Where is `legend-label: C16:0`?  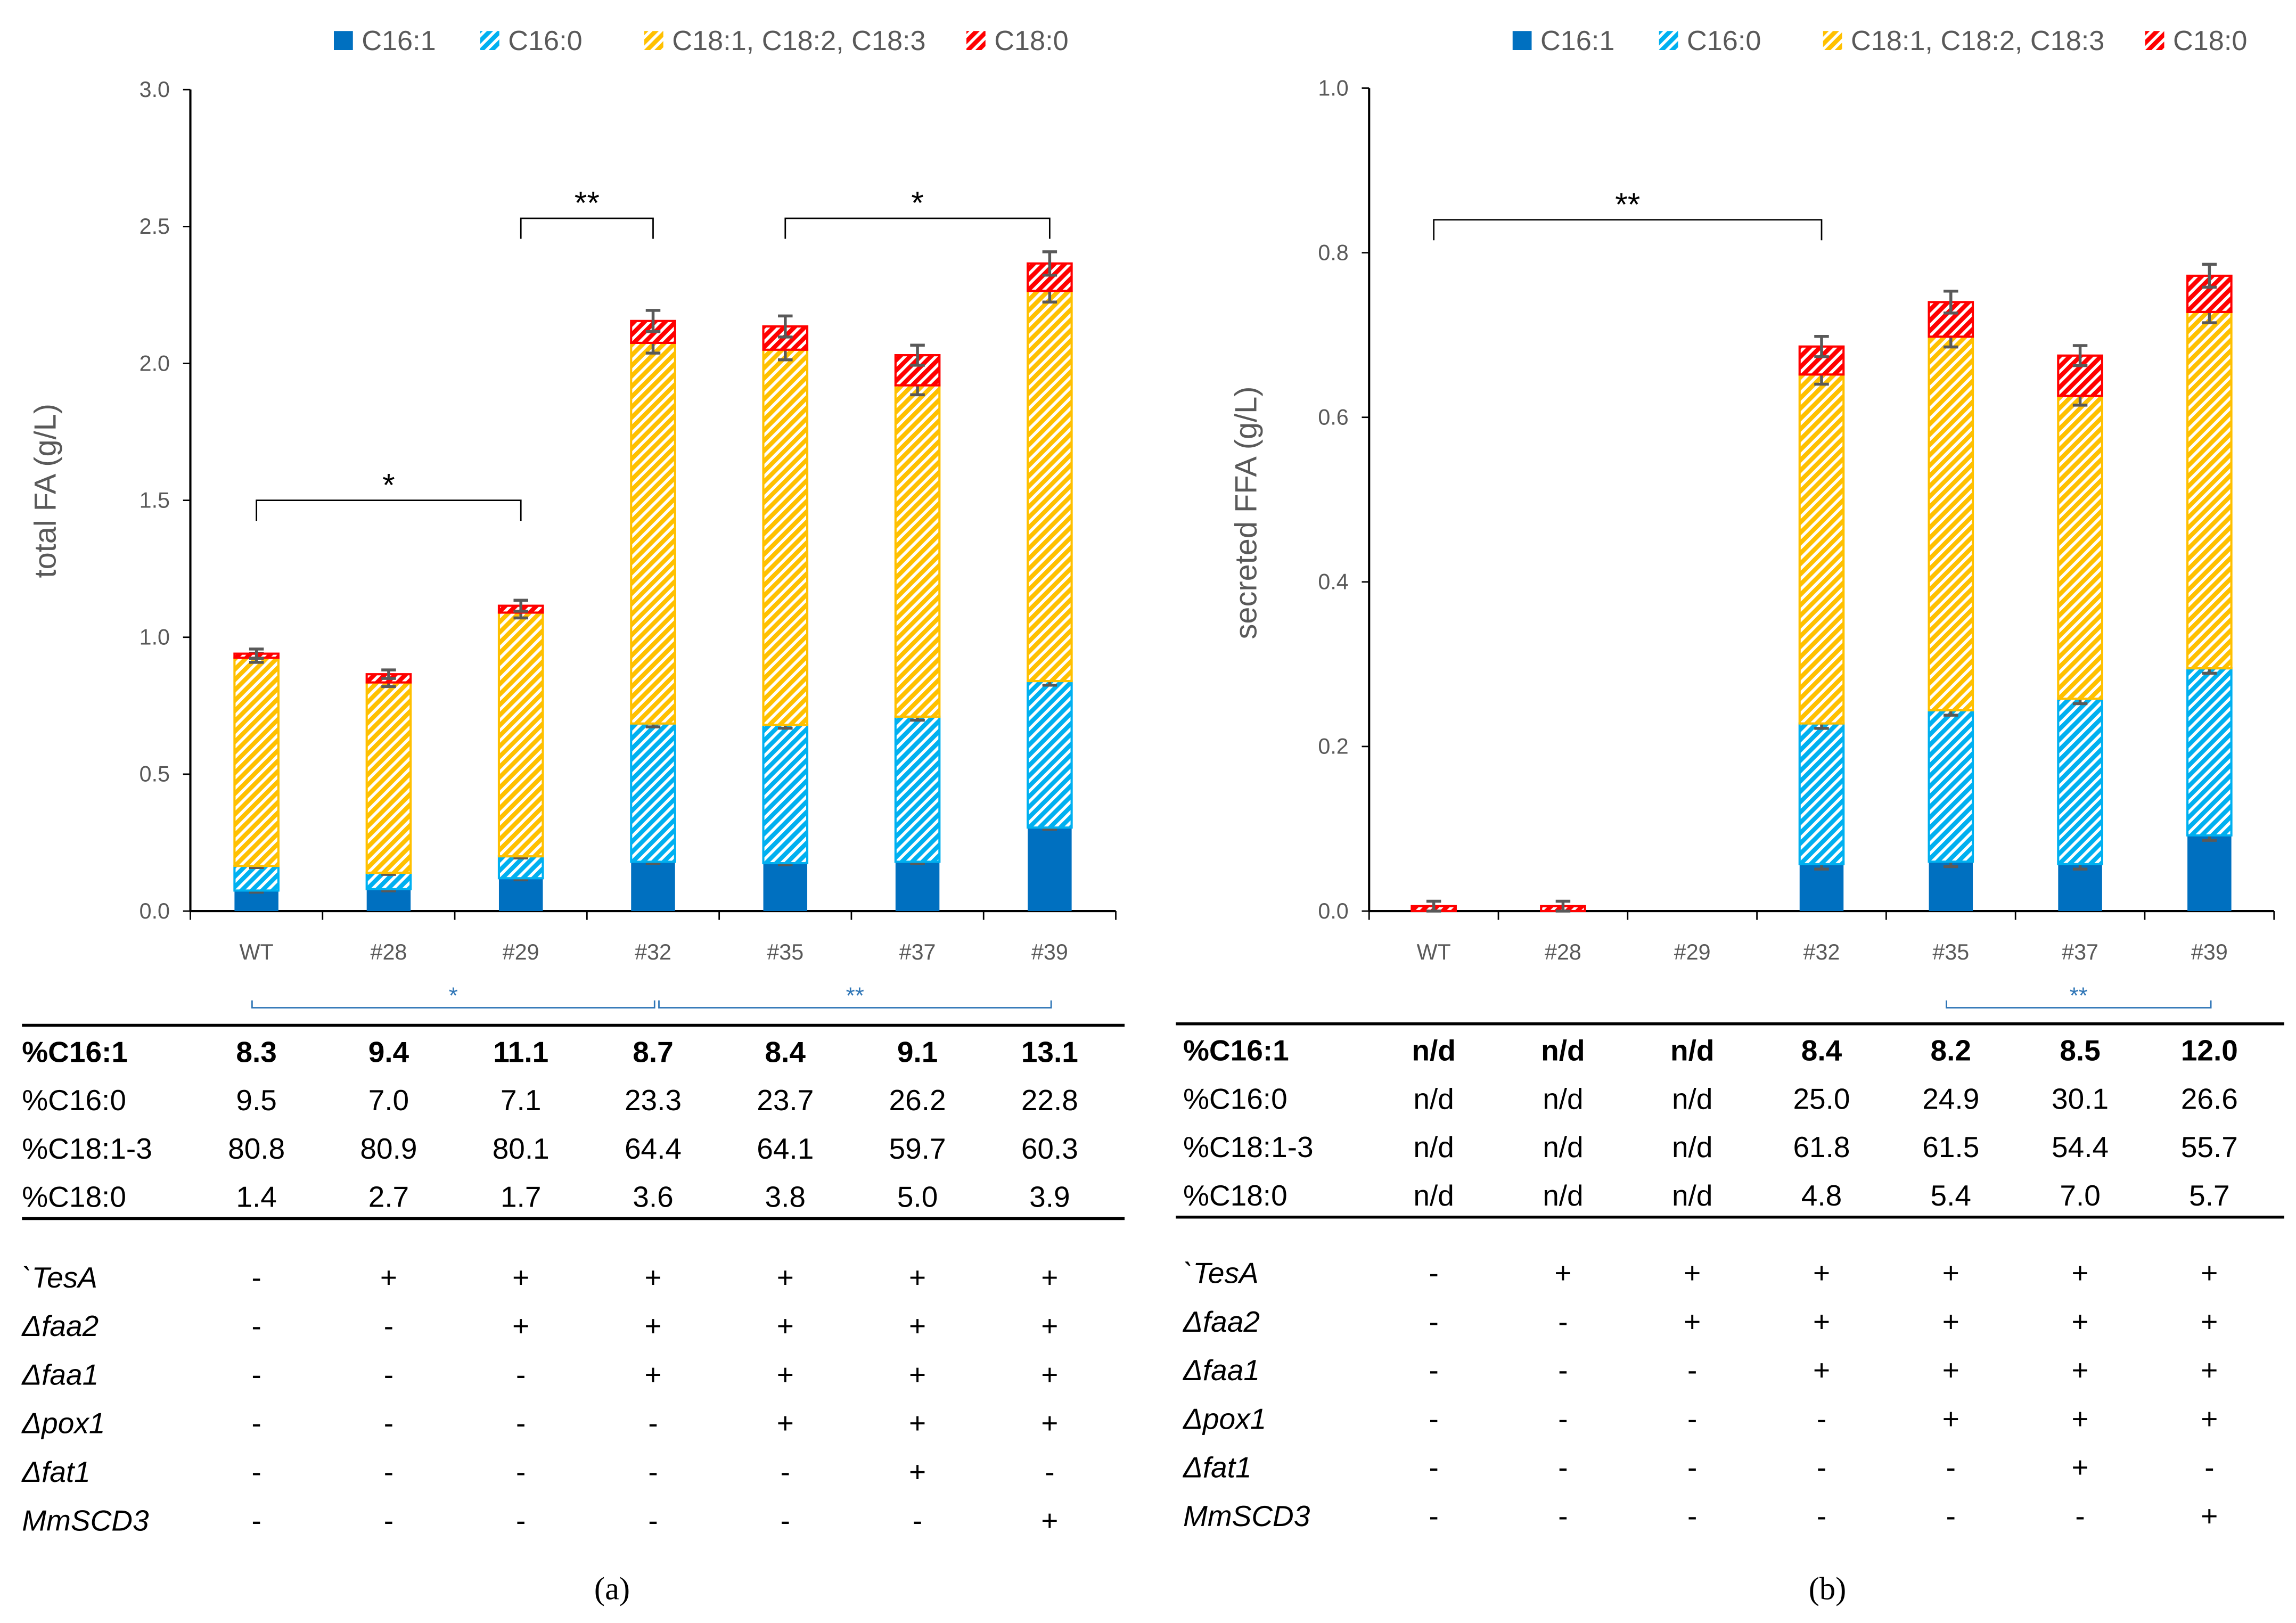 legend-label: C16:0 is located at coordinates (1724, 41).